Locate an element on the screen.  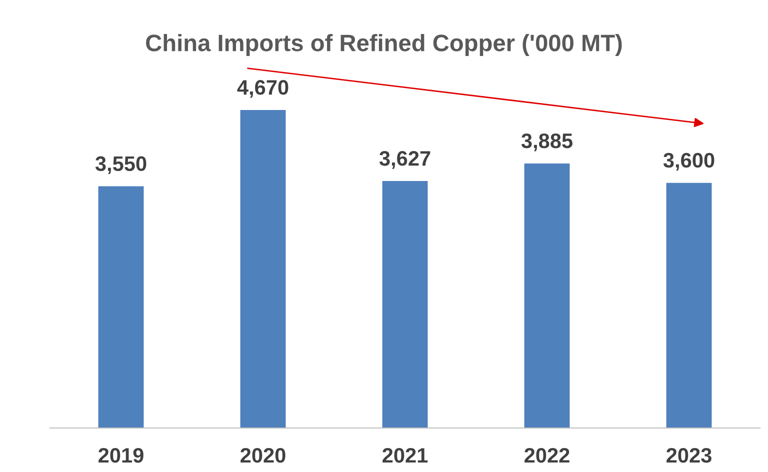
data-label: 4,670 is located at coordinates (262, 89).